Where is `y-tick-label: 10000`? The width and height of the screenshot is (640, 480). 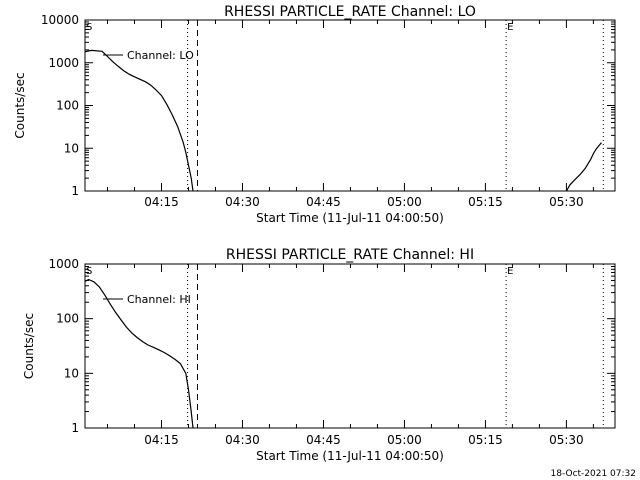
y-tick-label: 10000 is located at coordinates (60, 20).